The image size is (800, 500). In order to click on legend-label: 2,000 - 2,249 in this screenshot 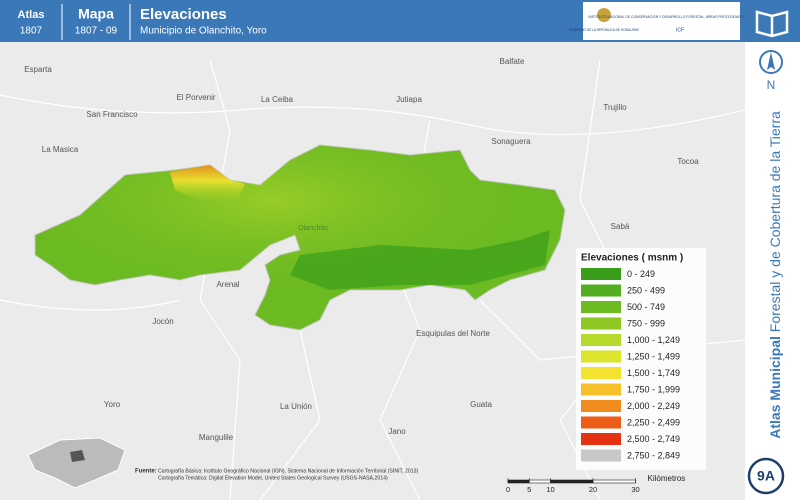, I will do `click(653, 406)`.